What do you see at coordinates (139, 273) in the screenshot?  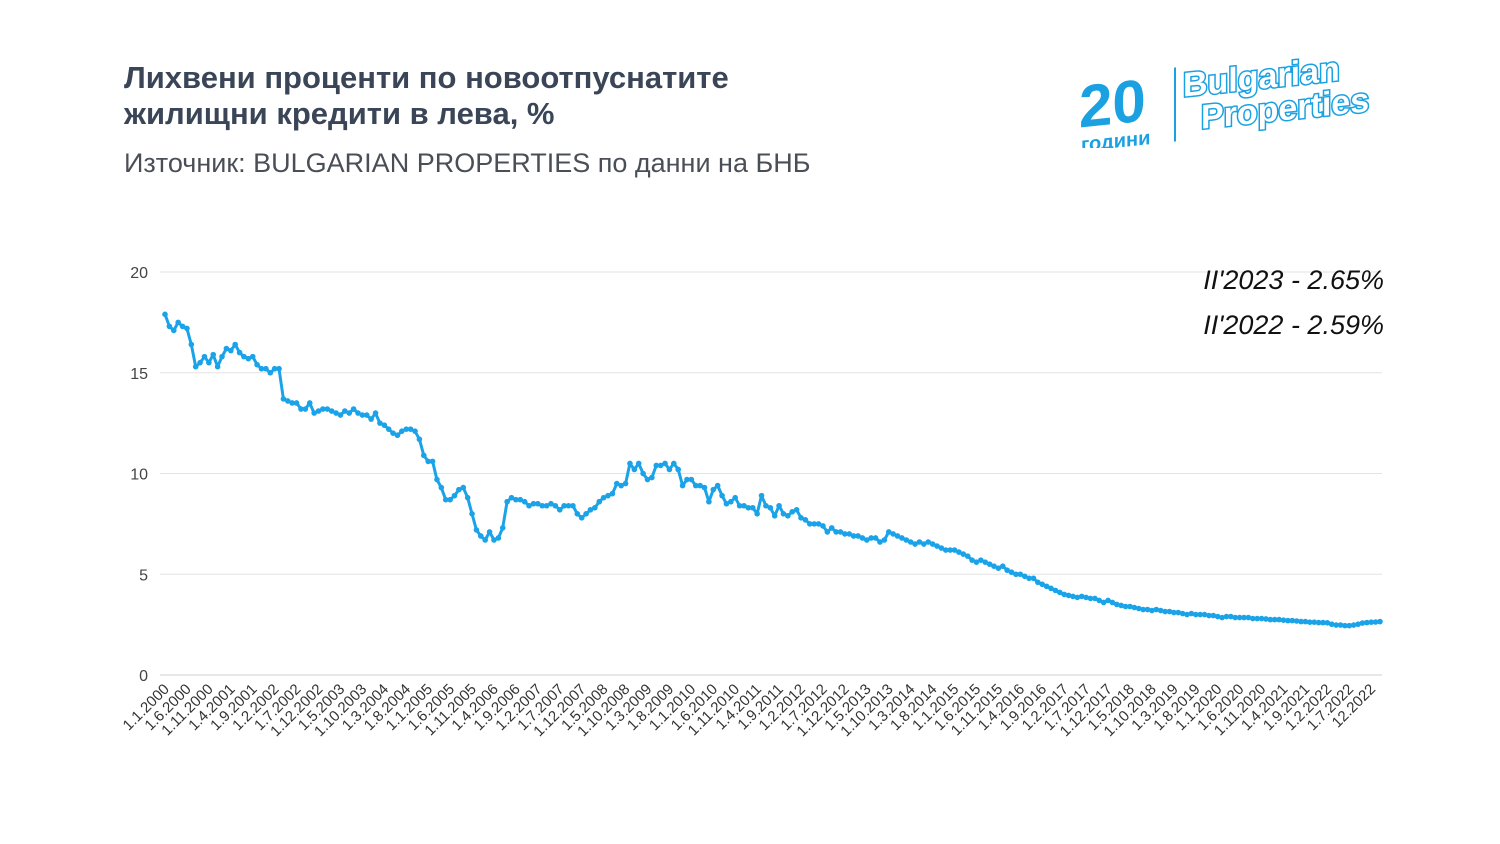 I see `y-tick-label: 20` at bounding box center [139, 273].